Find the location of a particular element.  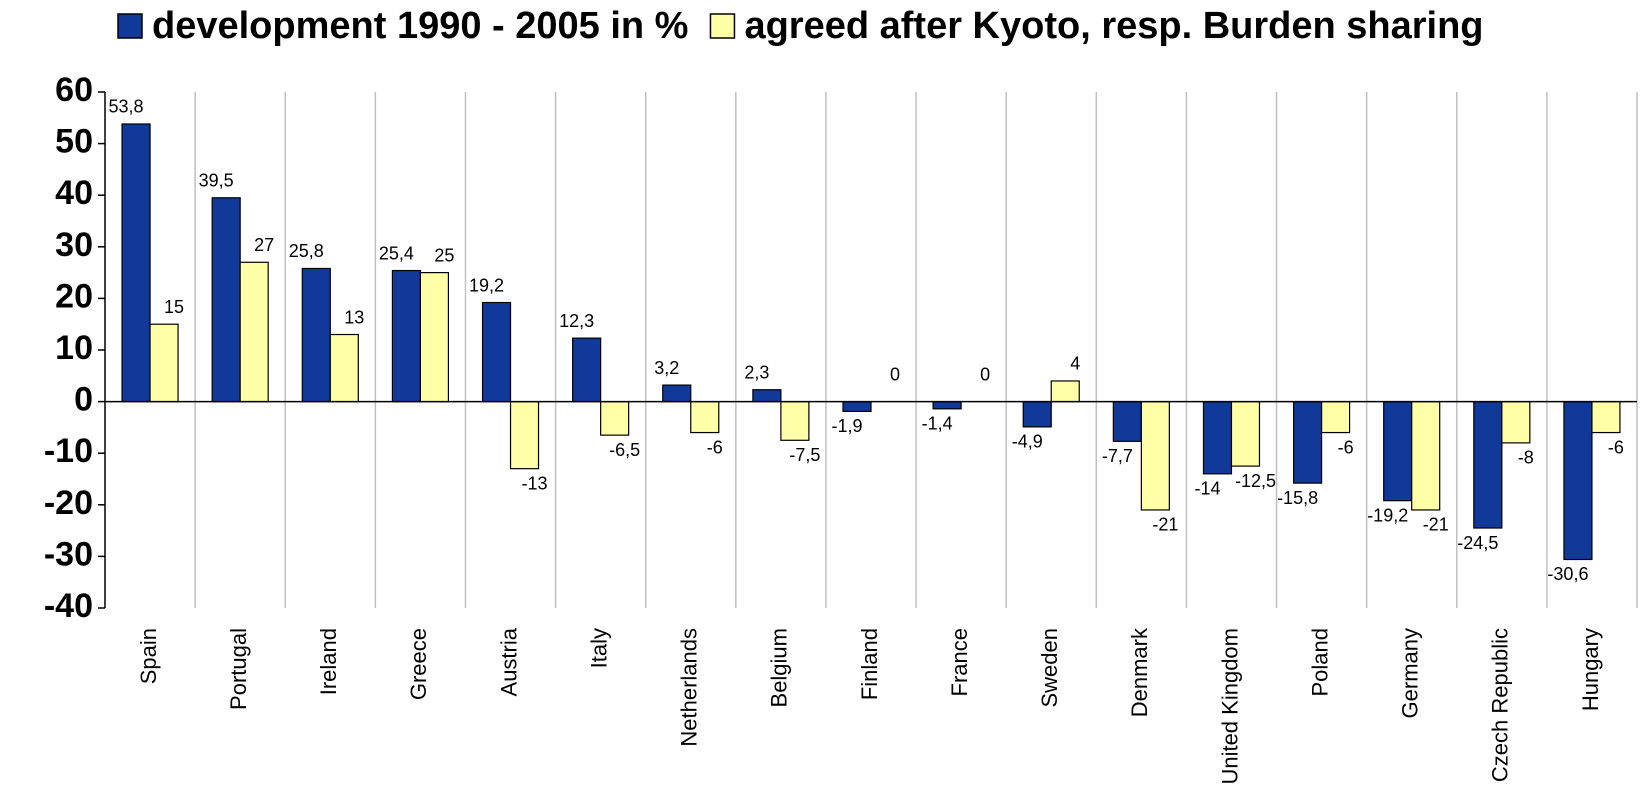

value-label: 25,8 is located at coordinates (306, 251).